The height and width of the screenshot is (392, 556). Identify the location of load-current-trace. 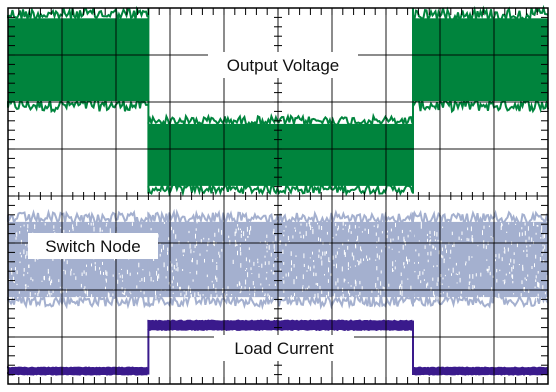
(278, 347).